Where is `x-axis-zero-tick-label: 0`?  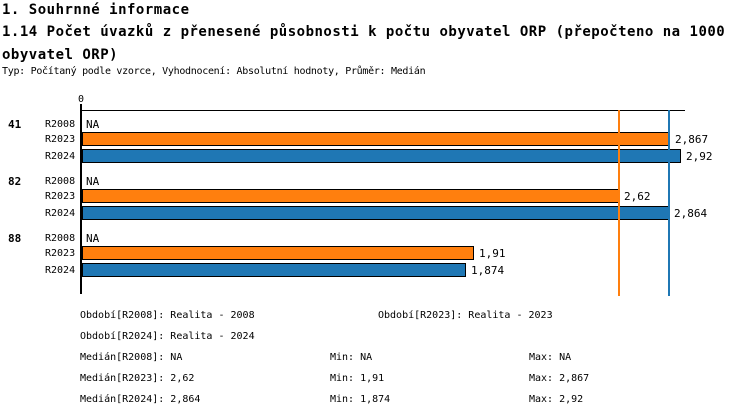 x-axis-zero-tick-label: 0 is located at coordinates (81, 99).